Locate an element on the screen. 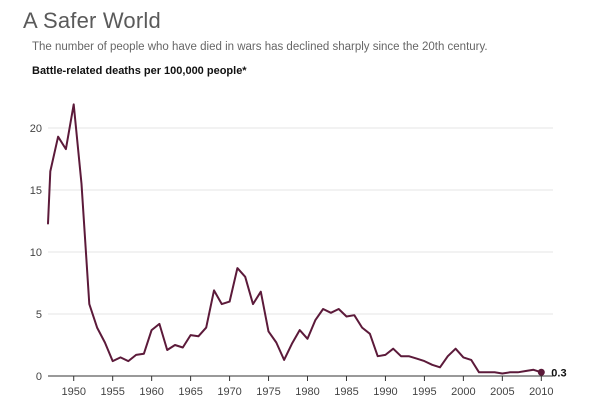  y-tick-label: 0 is located at coordinates (39, 377).